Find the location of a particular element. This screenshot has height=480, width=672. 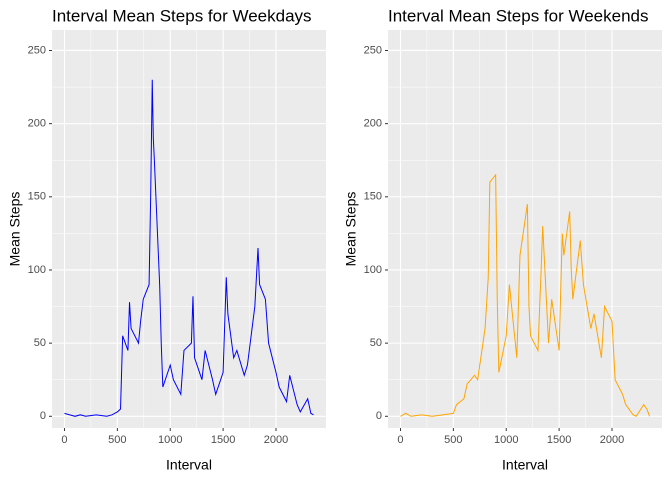

chart-title: Interval Mean Steps for Weekends is located at coordinates (518, 15).